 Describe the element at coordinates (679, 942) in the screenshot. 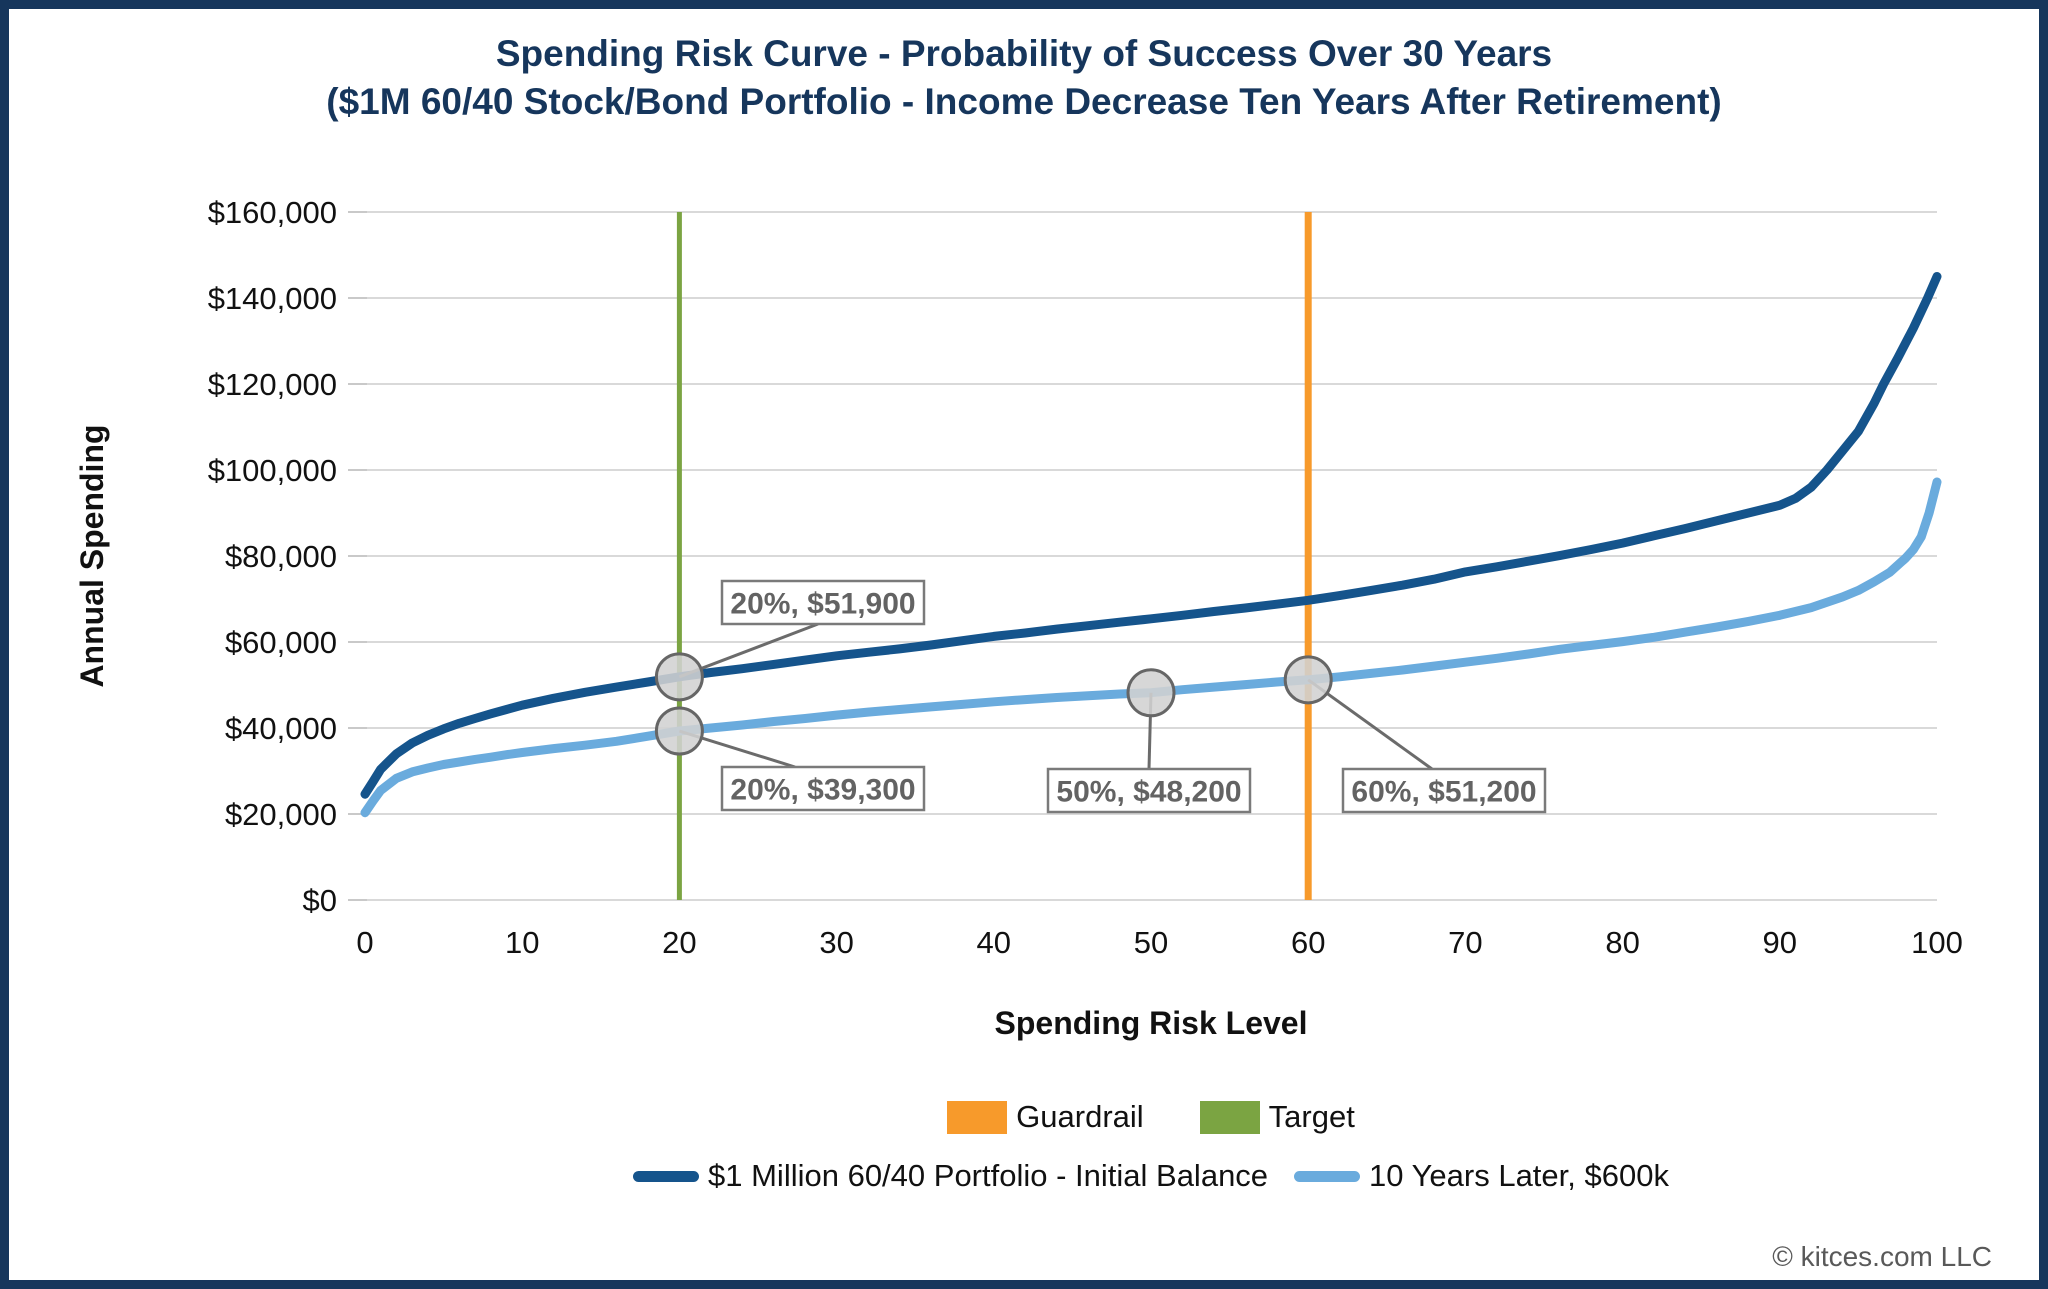

I see `x-tick-label: 20` at that location.